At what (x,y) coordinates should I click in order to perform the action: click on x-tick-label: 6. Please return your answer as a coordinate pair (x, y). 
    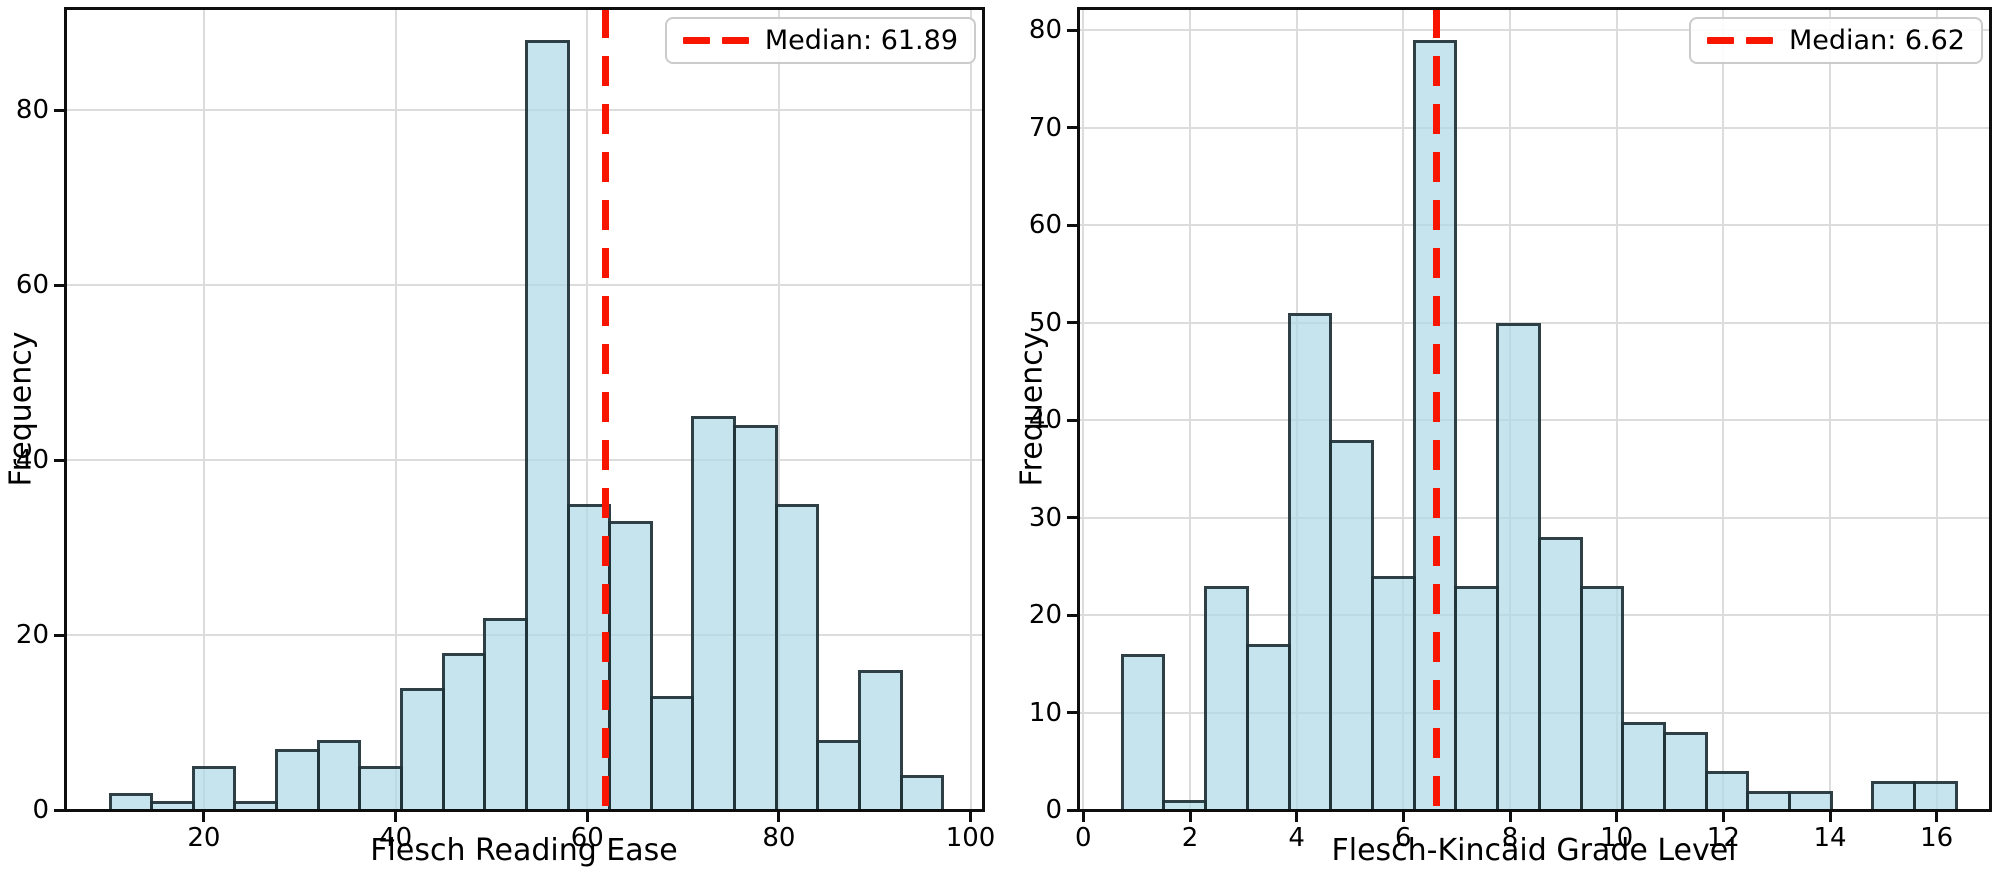
    Looking at the image, I should click on (1403, 838).